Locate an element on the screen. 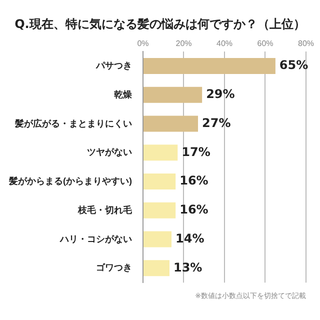 This screenshot has width=320, height=320. y-tick-label: 髪がからまる(からまりやすい) is located at coordinates (70, 181).